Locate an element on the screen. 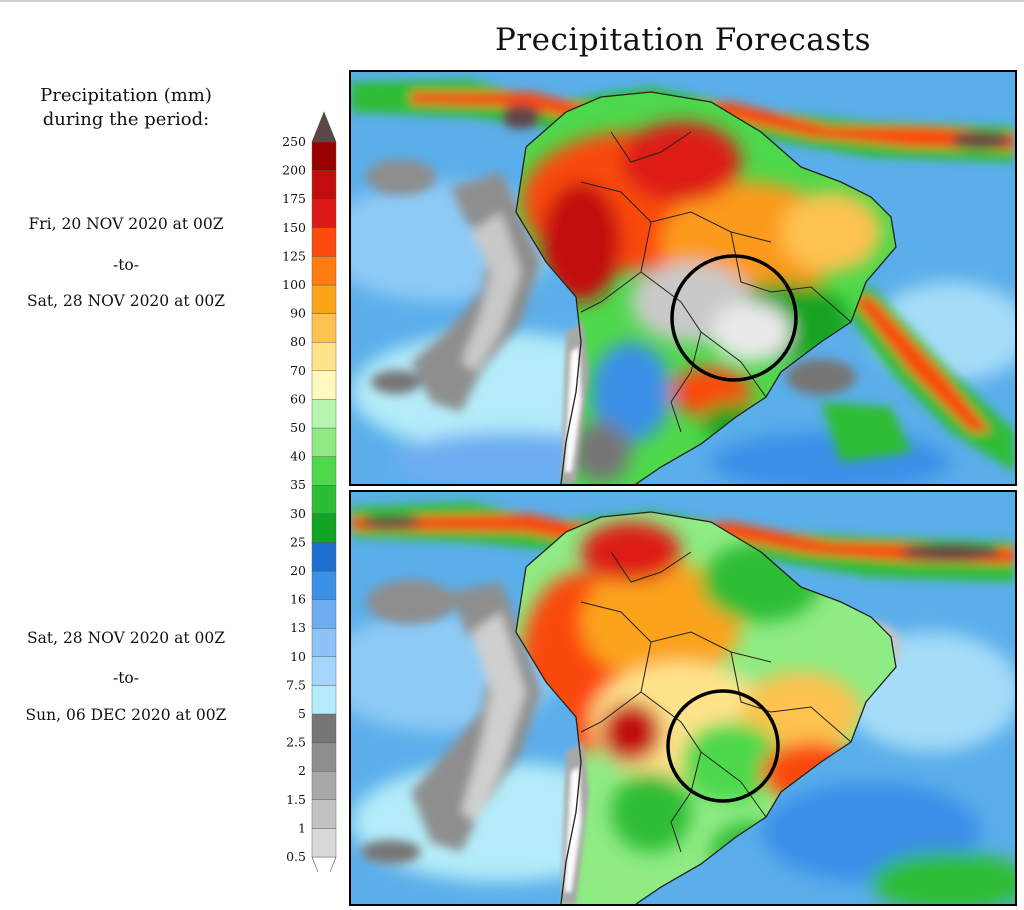 This screenshot has height=910, width=1024. colorbar-tick-label: 125 is located at coordinates (294, 255).